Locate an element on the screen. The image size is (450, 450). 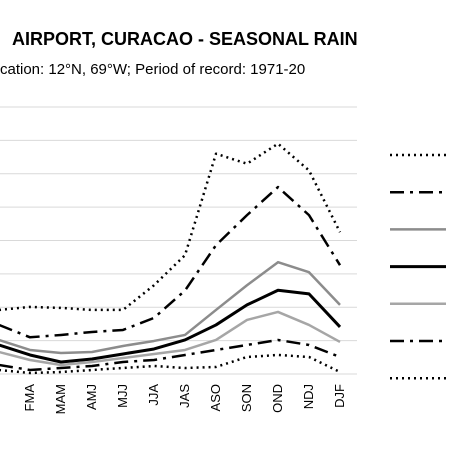
x-tick-label: OND is located at coordinates (277, 398).